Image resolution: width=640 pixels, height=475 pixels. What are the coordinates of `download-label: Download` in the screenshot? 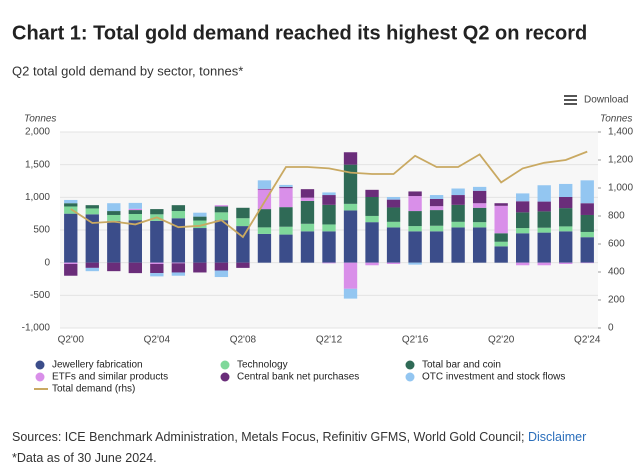 It's located at (606, 100).